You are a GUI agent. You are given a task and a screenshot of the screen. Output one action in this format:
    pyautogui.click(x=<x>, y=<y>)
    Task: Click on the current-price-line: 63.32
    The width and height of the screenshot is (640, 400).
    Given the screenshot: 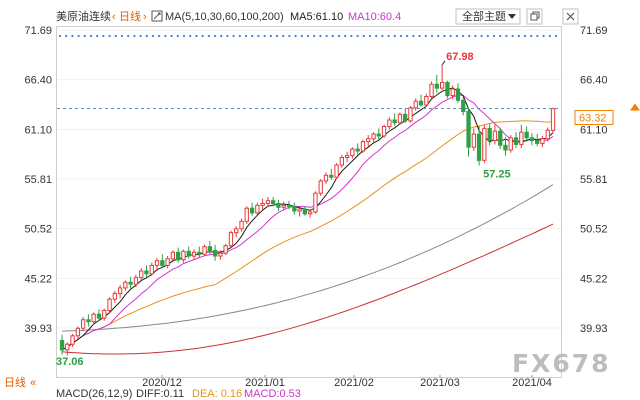 What is the action you would take?
    pyautogui.click(x=348, y=114)
    